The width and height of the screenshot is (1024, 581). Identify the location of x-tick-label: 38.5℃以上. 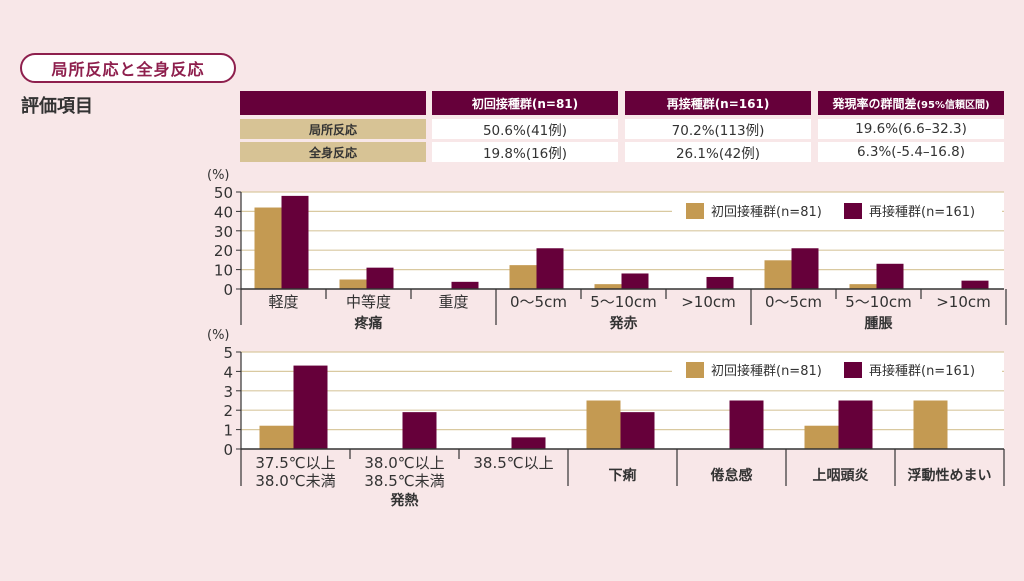
(513, 463).